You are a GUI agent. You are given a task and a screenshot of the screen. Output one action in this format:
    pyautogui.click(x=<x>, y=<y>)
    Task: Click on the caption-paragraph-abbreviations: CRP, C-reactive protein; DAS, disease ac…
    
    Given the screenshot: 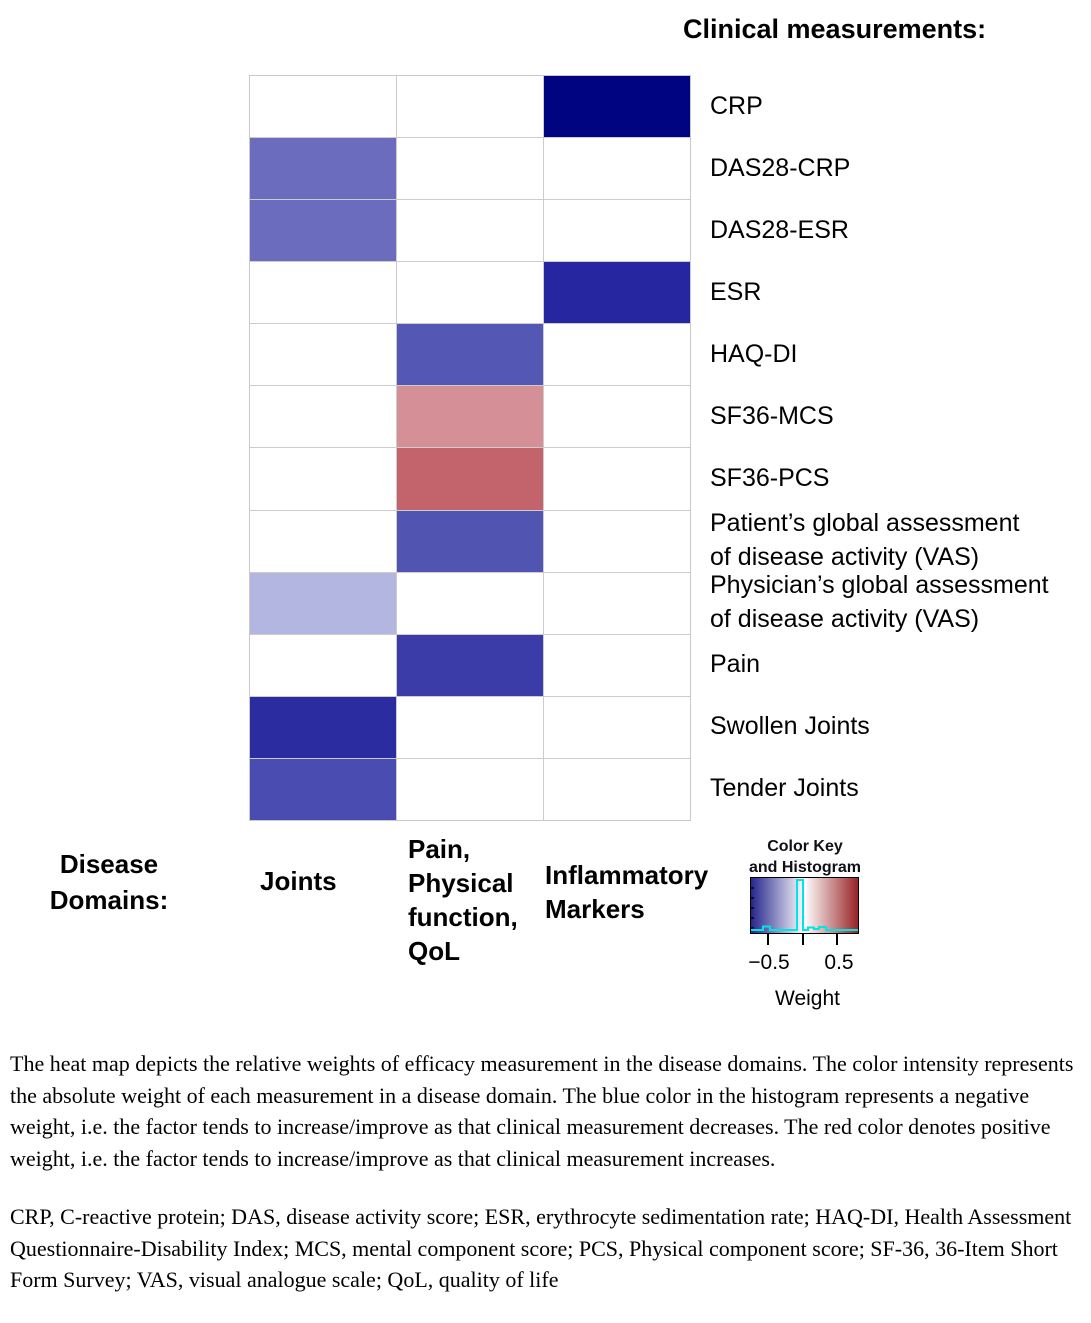 What is the action you would take?
    pyautogui.click(x=541, y=1248)
    